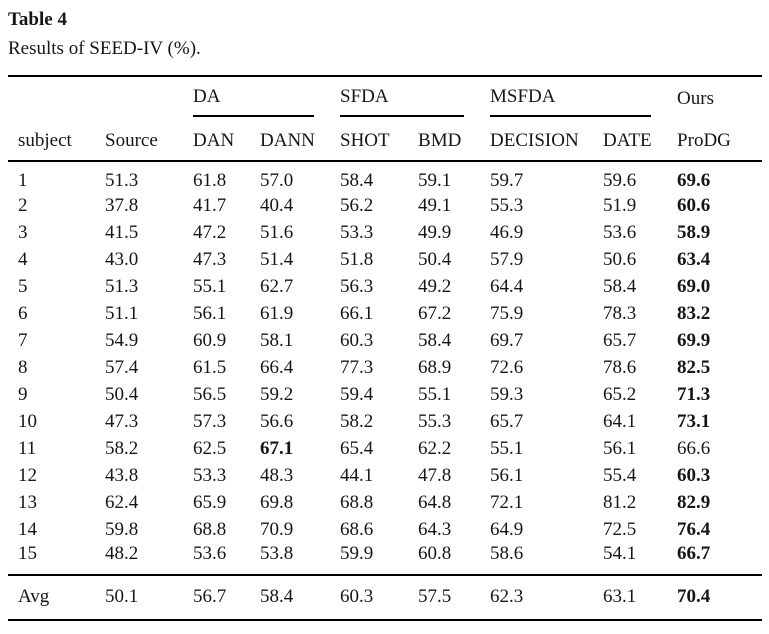 This screenshot has width=769, height=634. Describe the element at coordinates (122, 475) in the screenshot. I see `cell-source-12: 43.8` at that location.